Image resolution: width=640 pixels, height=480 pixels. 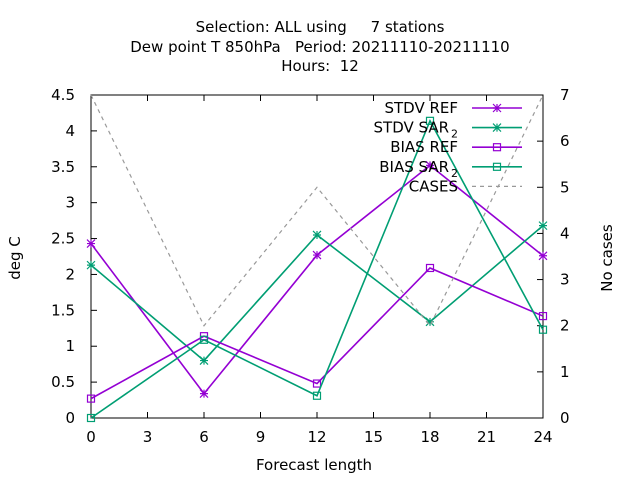 I want to click on legend-label: STDV SAR 2, so click(x=416, y=130).